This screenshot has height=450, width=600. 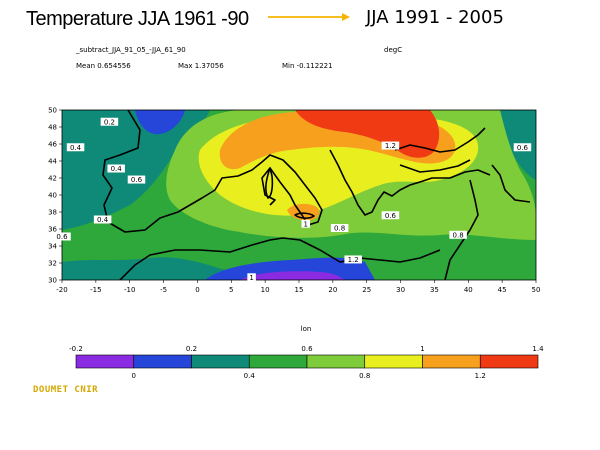 What do you see at coordinates (480, 376) in the screenshot?
I see `legend-label-bottom: 1.2` at bounding box center [480, 376].